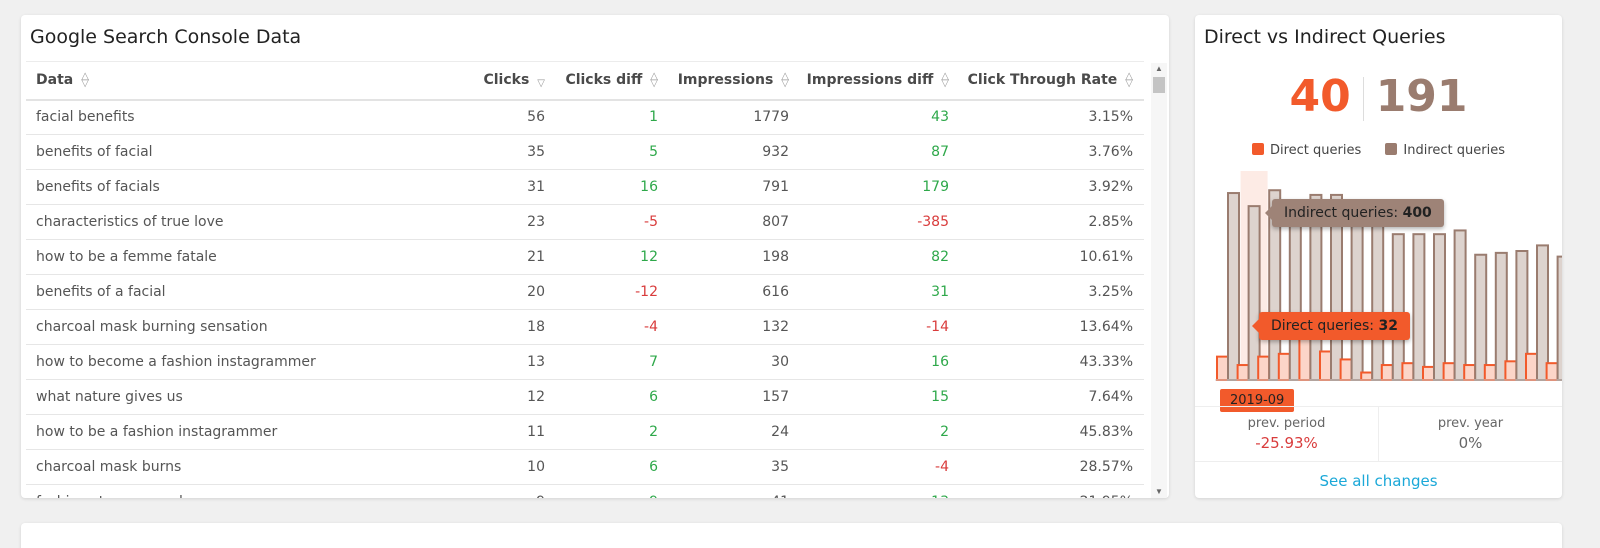 This screenshot has width=1600, height=548. I want to click on table-row: charcoal mask burns 10 6 35 -4 28.57%, so click(585, 467).